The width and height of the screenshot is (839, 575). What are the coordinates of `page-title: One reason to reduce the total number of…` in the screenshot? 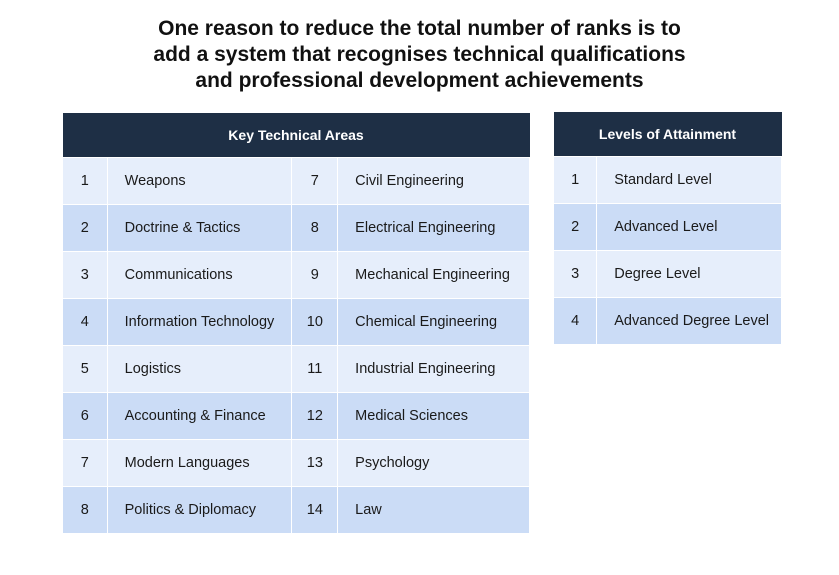 It's located at (419, 55).